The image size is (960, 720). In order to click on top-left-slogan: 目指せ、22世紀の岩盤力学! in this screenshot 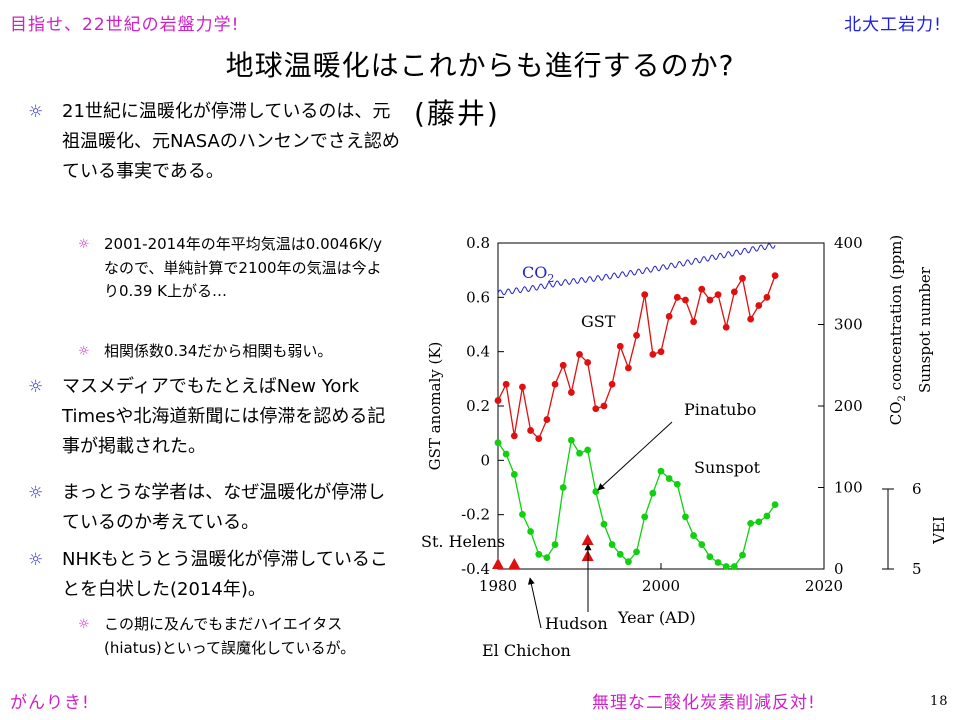, I will do `click(125, 25)`.